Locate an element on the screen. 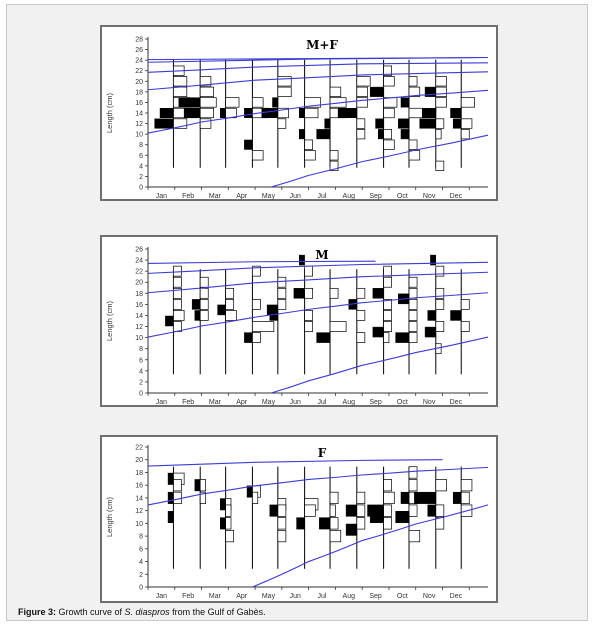  y-tick-label: 22 is located at coordinates (139, 272).